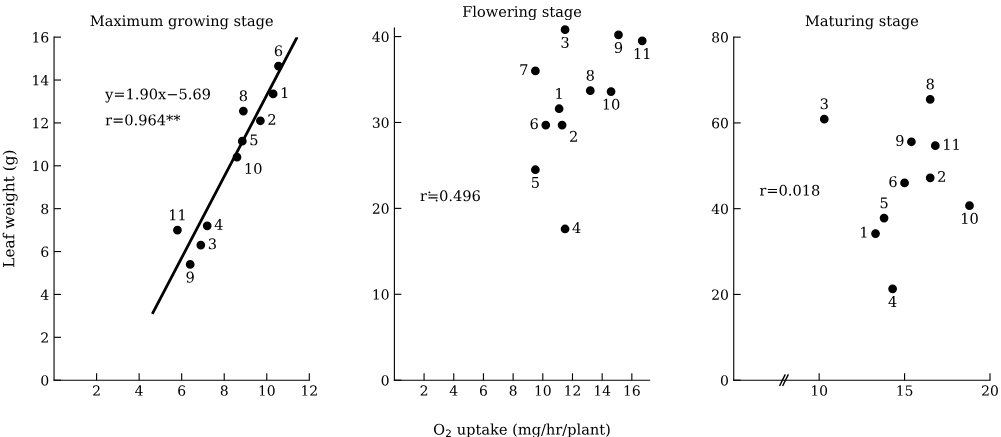 This screenshot has width=1001, height=437. What do you see at coordinates (789, 190) in the screenshot?
I see `annotation: r=0.018` at bounding box center [789, 190].